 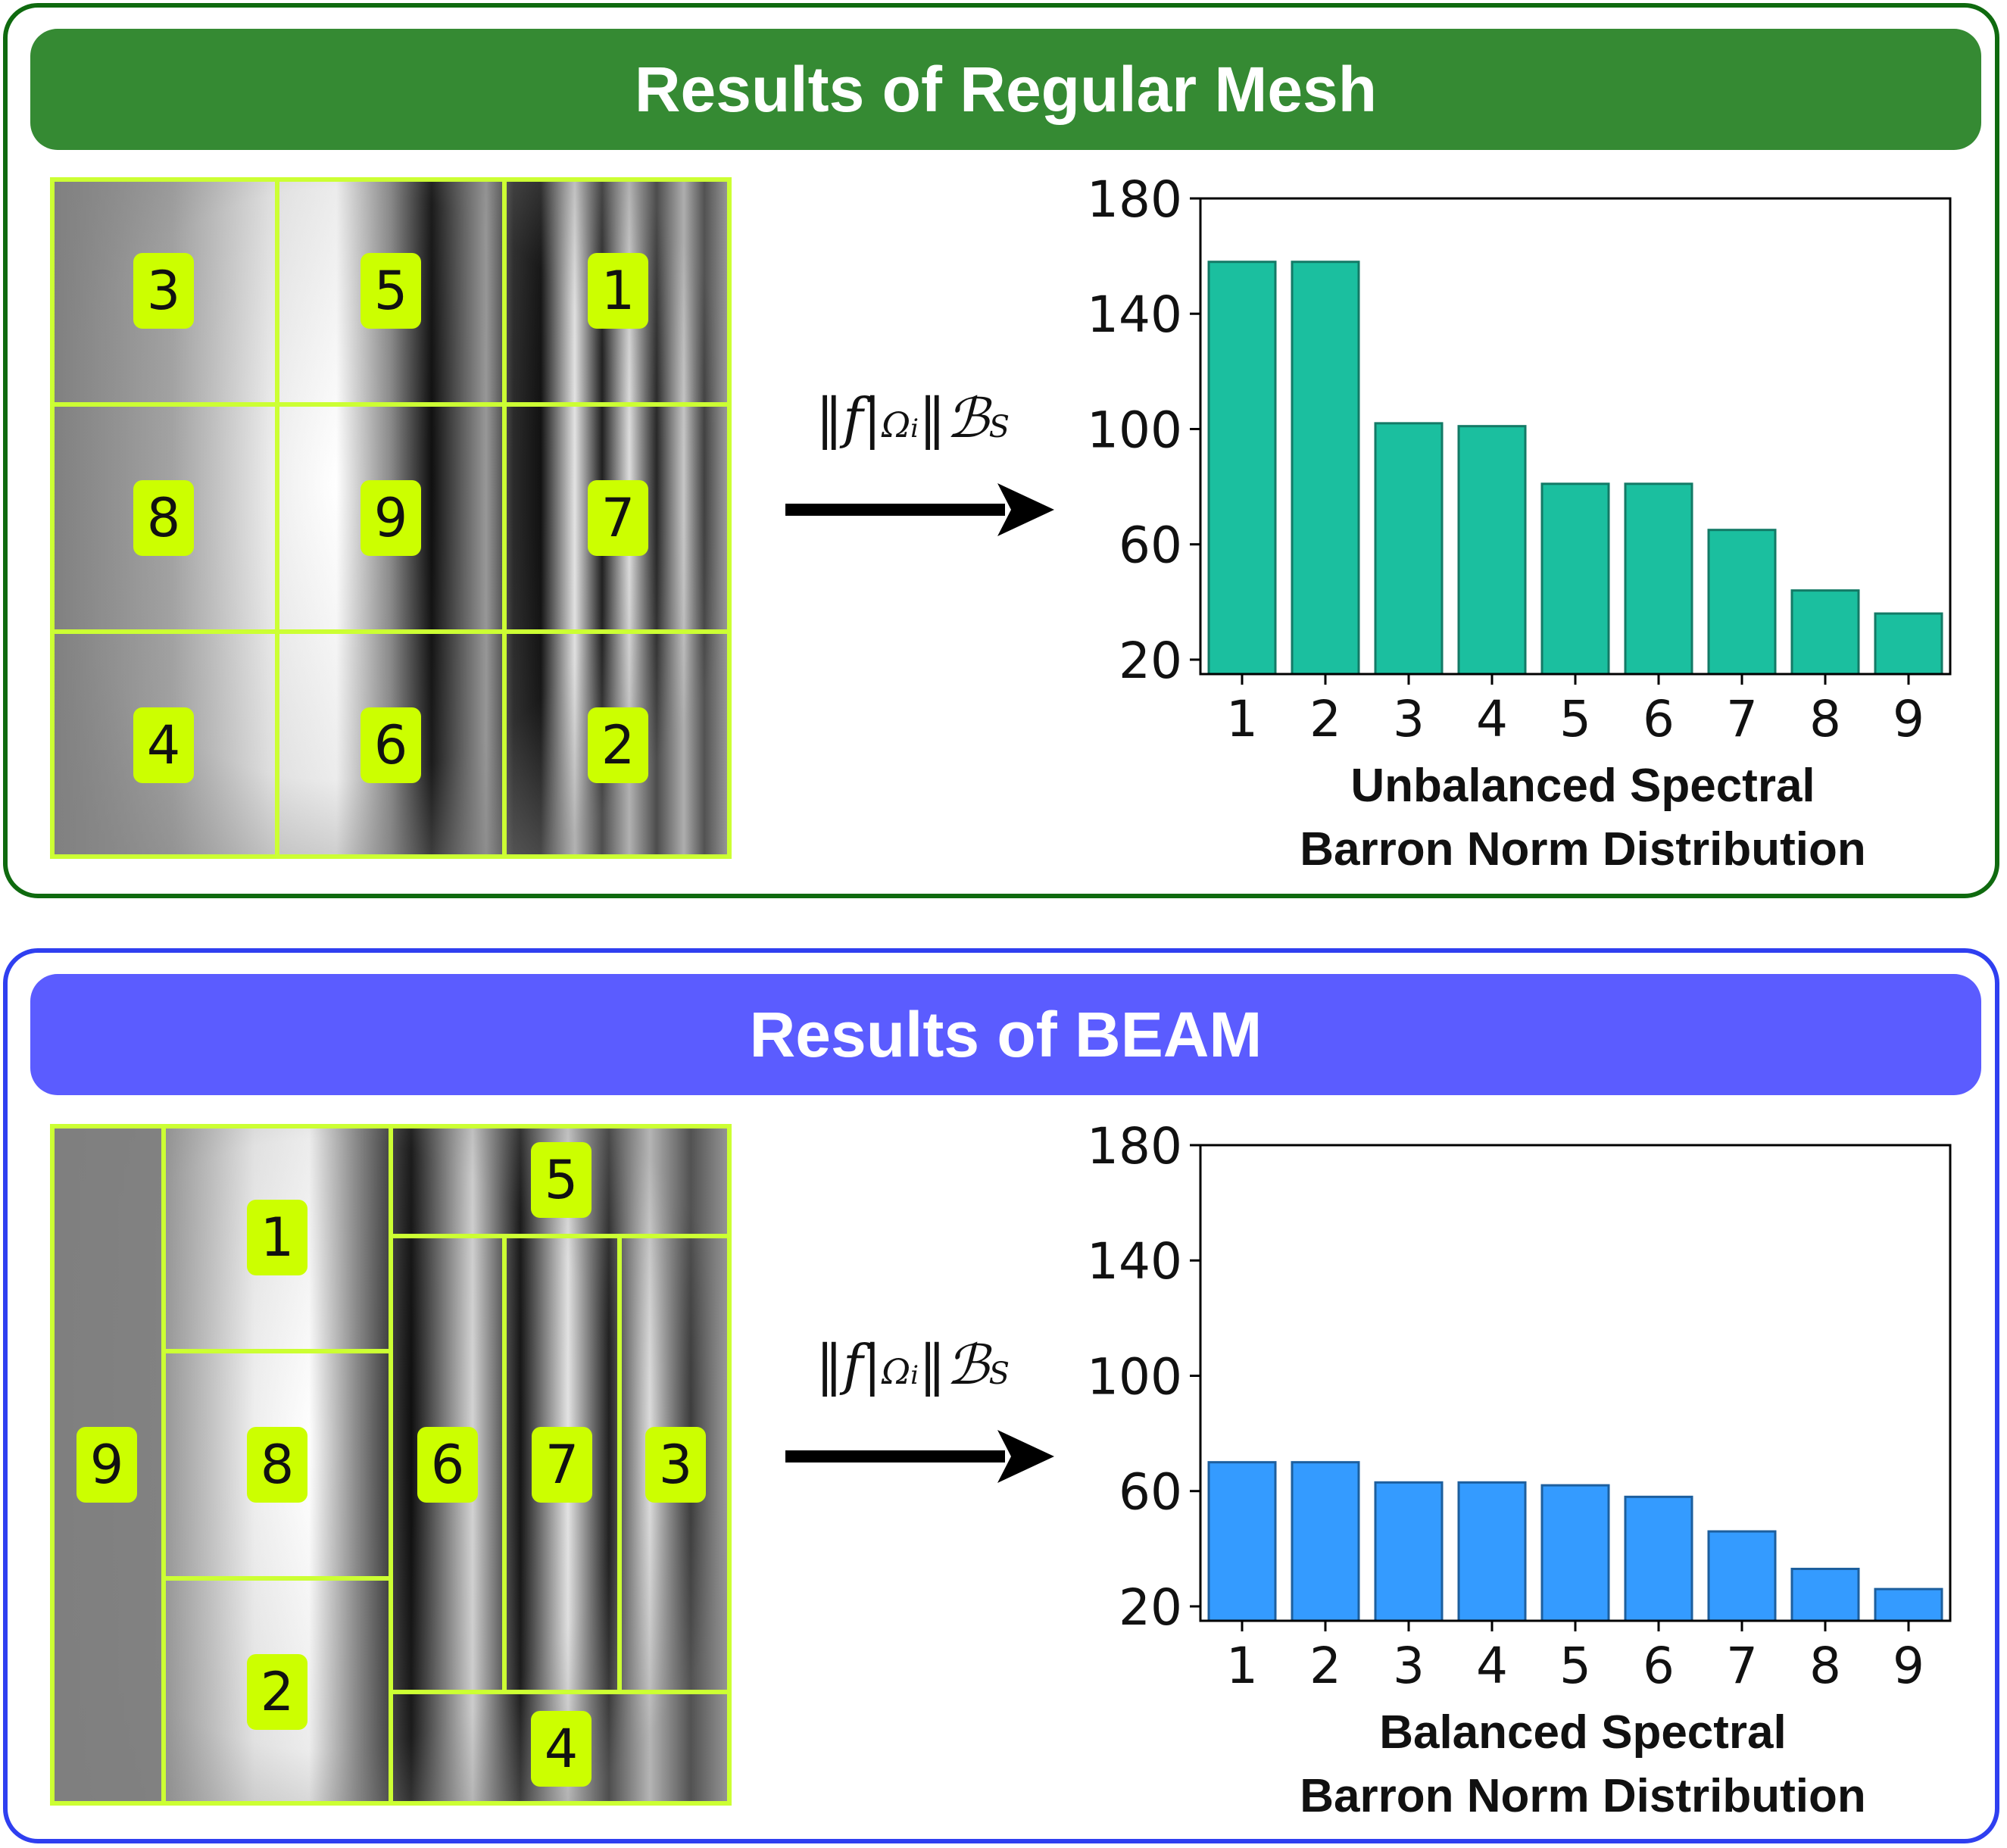 I want to click on beam-title: Results of BEAM, so click(x=1006, y=1034).